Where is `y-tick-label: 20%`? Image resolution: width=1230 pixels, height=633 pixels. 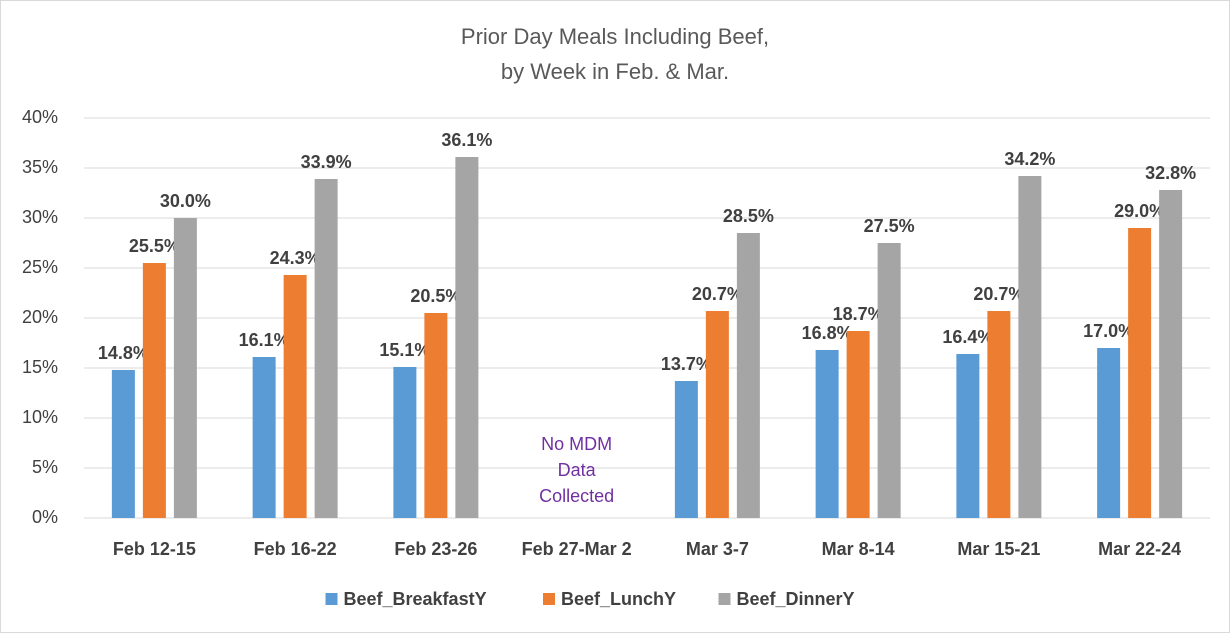
y-tick-label: 20% is located at coordinates (40, 317).